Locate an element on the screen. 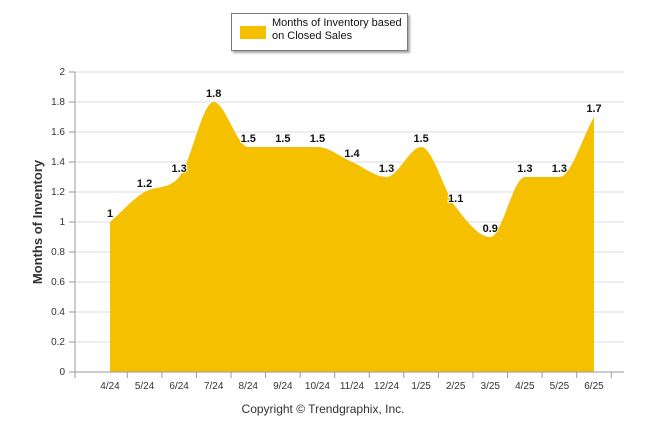 The image size is (646, 434). y-tick-label: 2 is located at coordinates (62, 72).